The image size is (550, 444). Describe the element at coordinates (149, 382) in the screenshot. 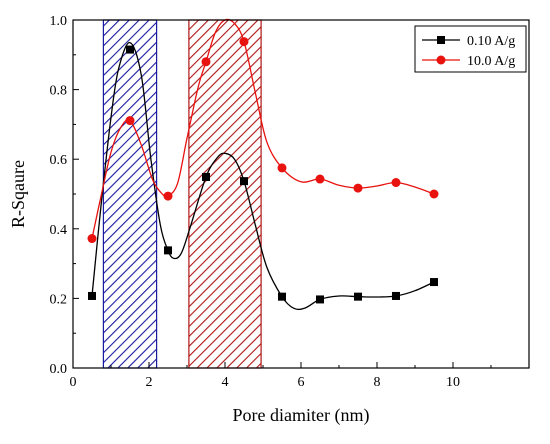

I see `x-tick-label: 2` at that location.